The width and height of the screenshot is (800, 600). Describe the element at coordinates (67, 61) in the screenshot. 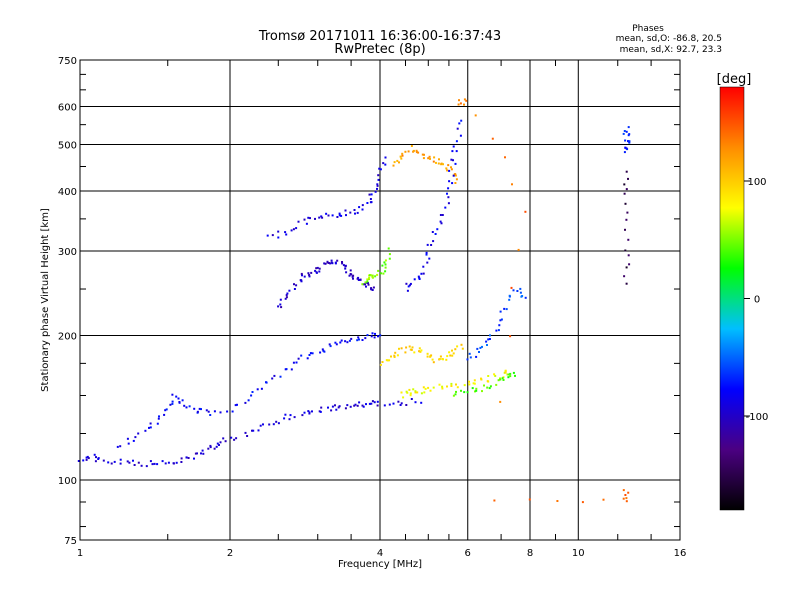

I see `y-tick-label: 750` at that location.